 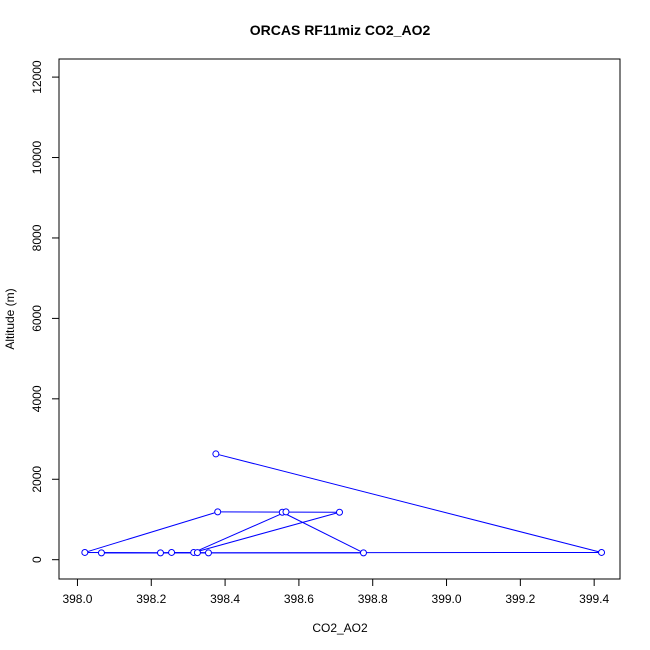 I want to click on y-tick-label: 0, so click(x=37, y=559).